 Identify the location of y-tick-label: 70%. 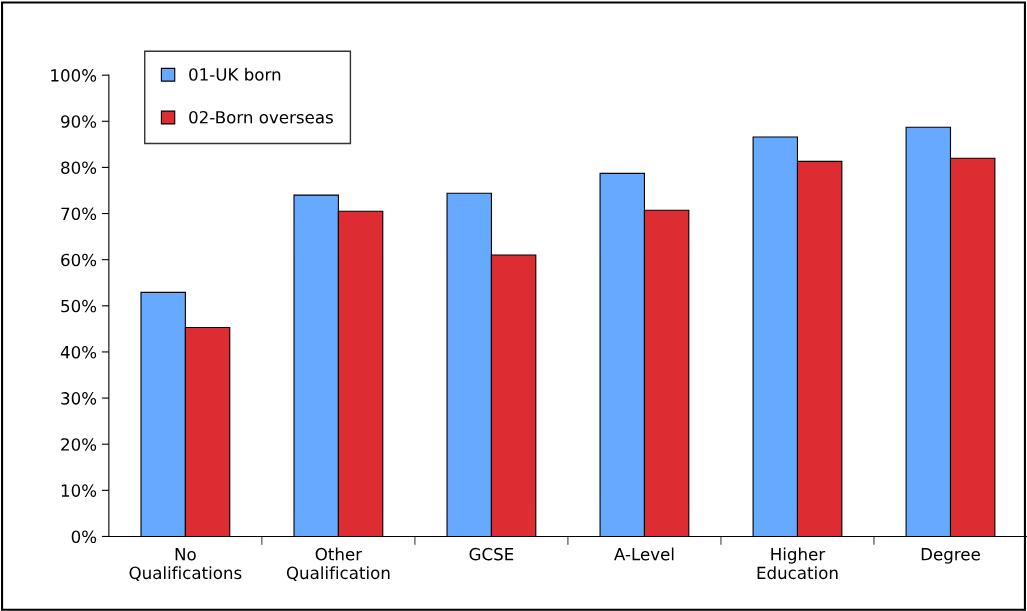
(79, 214).